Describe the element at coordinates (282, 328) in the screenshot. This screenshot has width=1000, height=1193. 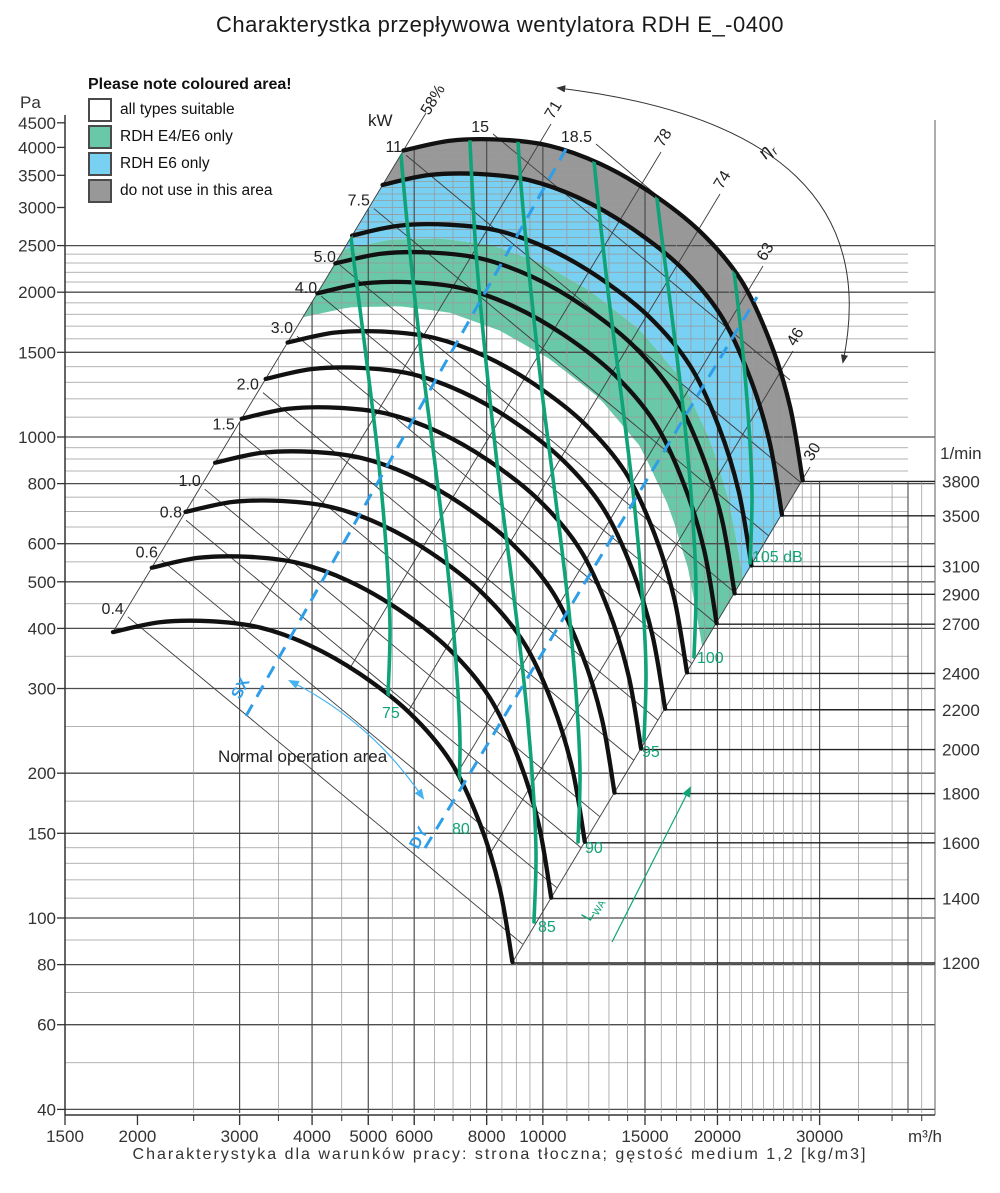
I see `power-line-label: 3.0` at that location.